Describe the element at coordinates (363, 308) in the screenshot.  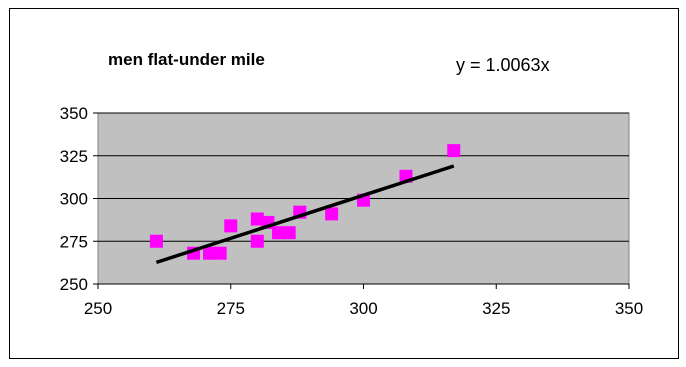
I see `x-tick-label: 300` at that location.